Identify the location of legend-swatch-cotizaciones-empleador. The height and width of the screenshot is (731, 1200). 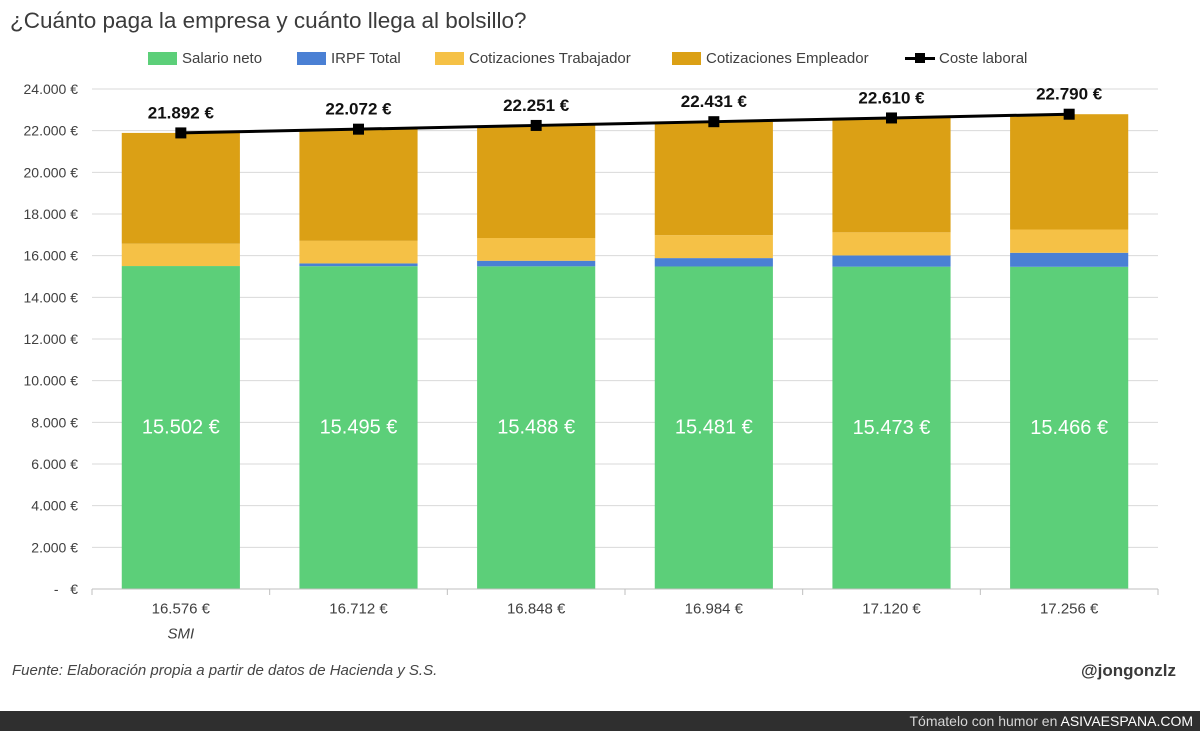
(686, 58).